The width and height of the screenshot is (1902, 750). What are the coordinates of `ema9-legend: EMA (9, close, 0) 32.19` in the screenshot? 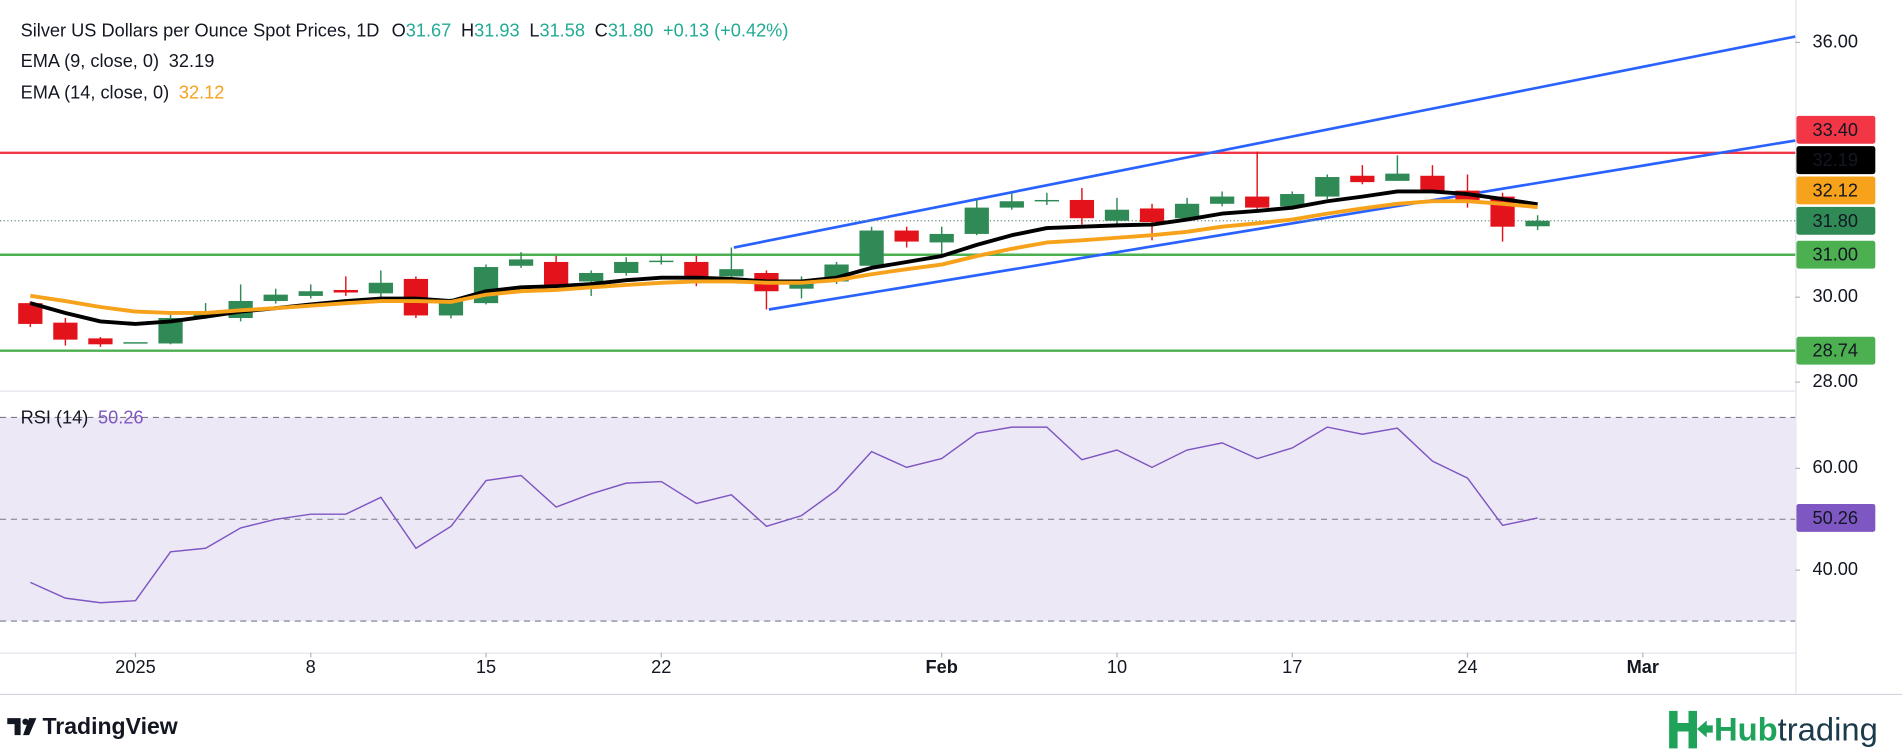 It's located at (118, 61).